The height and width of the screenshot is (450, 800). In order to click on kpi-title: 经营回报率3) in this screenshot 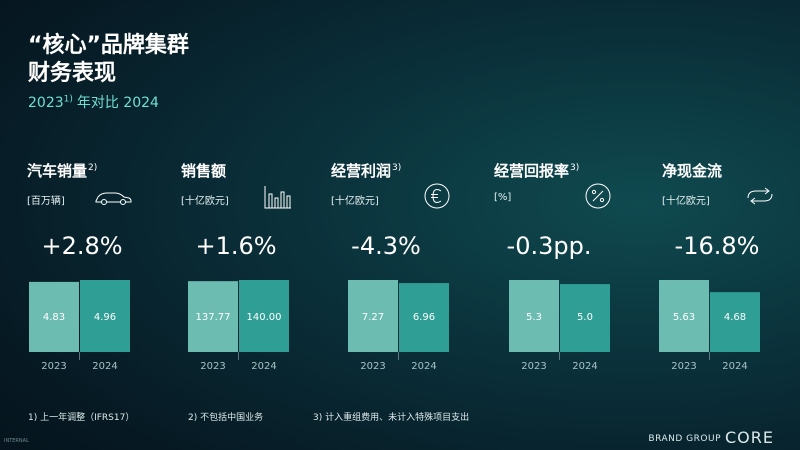, I will do `click(536, 171)`.